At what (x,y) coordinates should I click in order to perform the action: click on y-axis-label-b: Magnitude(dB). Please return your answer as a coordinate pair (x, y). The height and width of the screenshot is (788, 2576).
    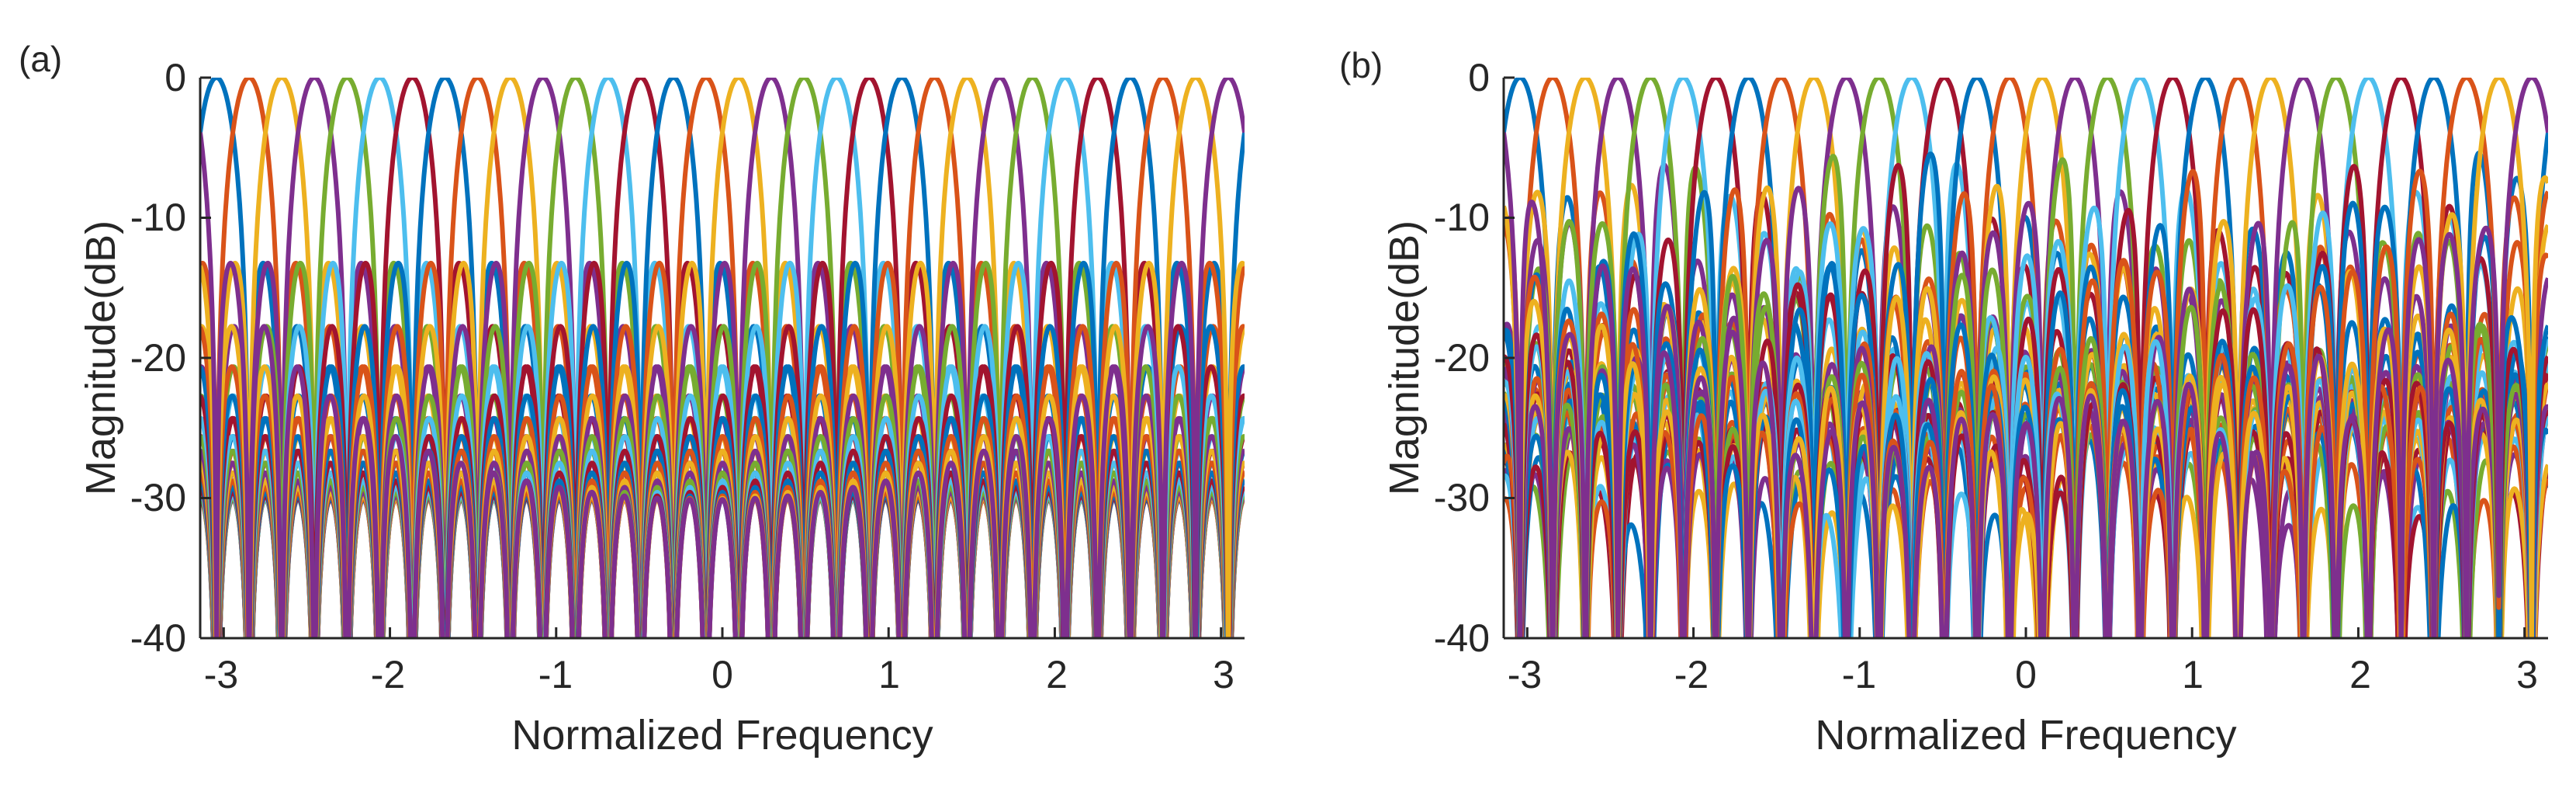
    Looking at the image, I should click on (1404, 358).